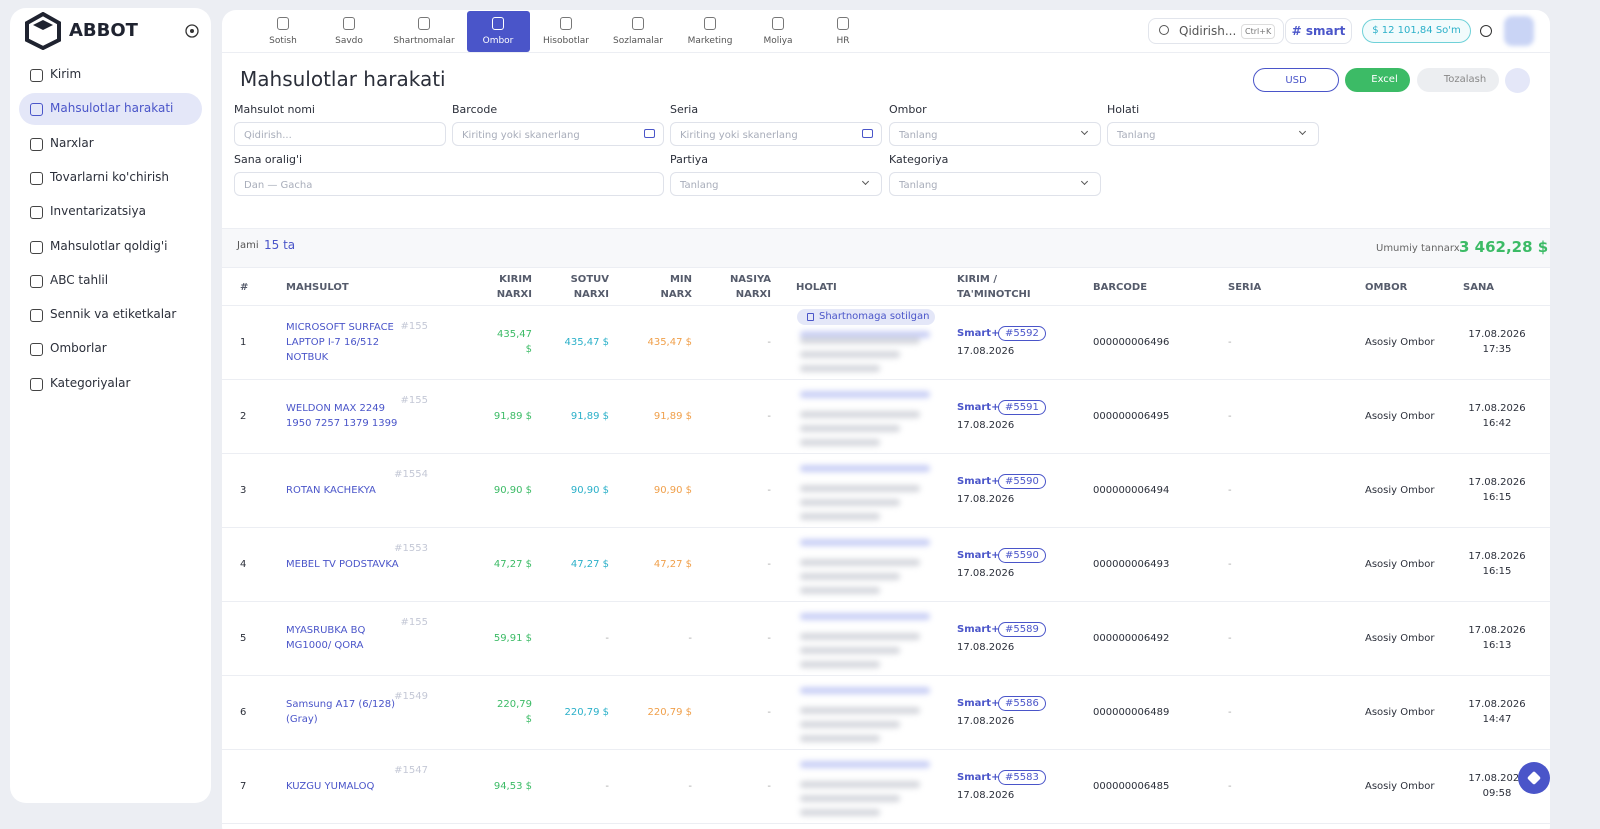 Image resolution: width=1600 pixels, height=829 pixels. I want to click on product-name: MYASRUBKA BQ MG1000/ QORA, so click(326, 638).